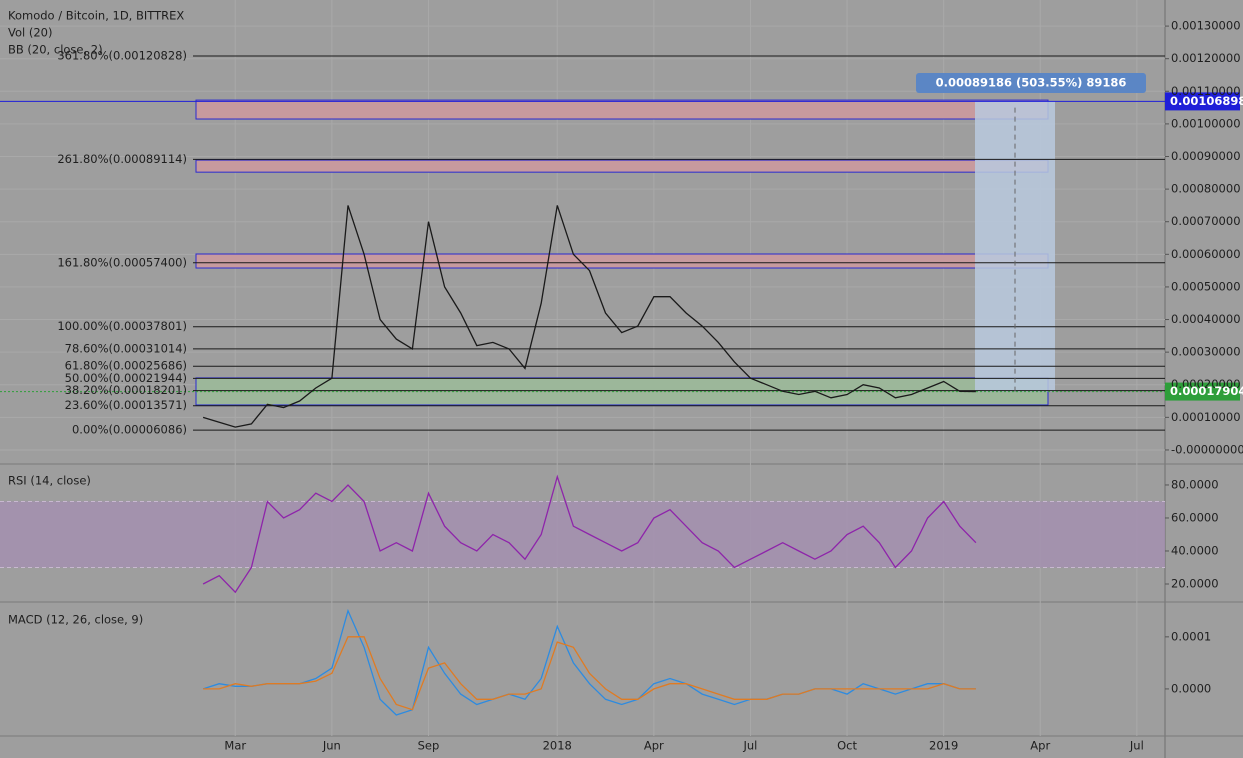  What do you see at coordinates (943, 746) in the screenshot?
I see `x-tick-label: 2019` at bounding box center [943, 746].